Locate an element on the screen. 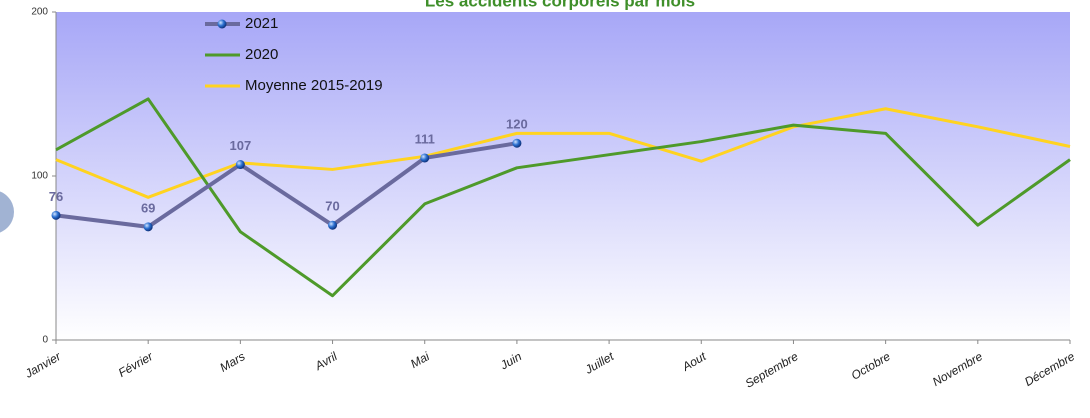  x-tick-label: Mars is located at coordinates (232, 361).